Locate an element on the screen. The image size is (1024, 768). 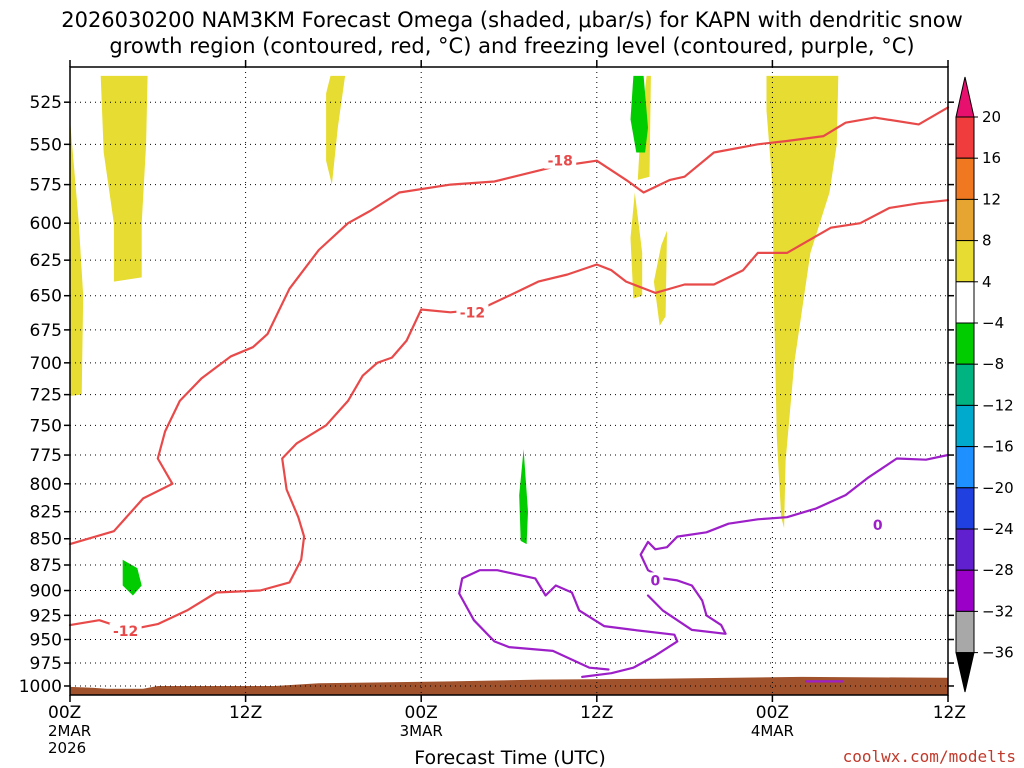
colorbar-label: −28 is located at coordinates (998, 570).